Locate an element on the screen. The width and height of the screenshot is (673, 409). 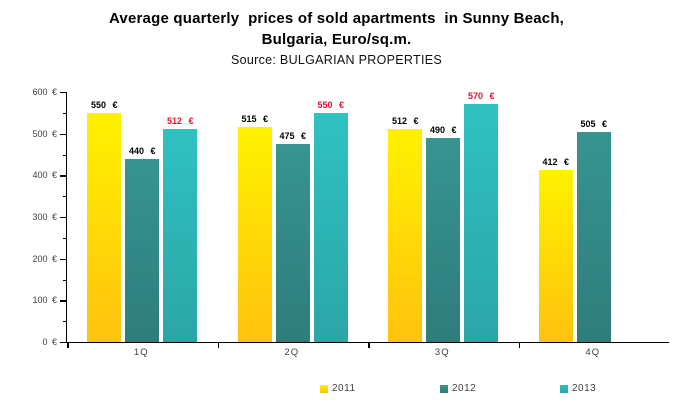
bar-group-3q: 512 € 490 € 570 € is located at coordinates (443, 216).